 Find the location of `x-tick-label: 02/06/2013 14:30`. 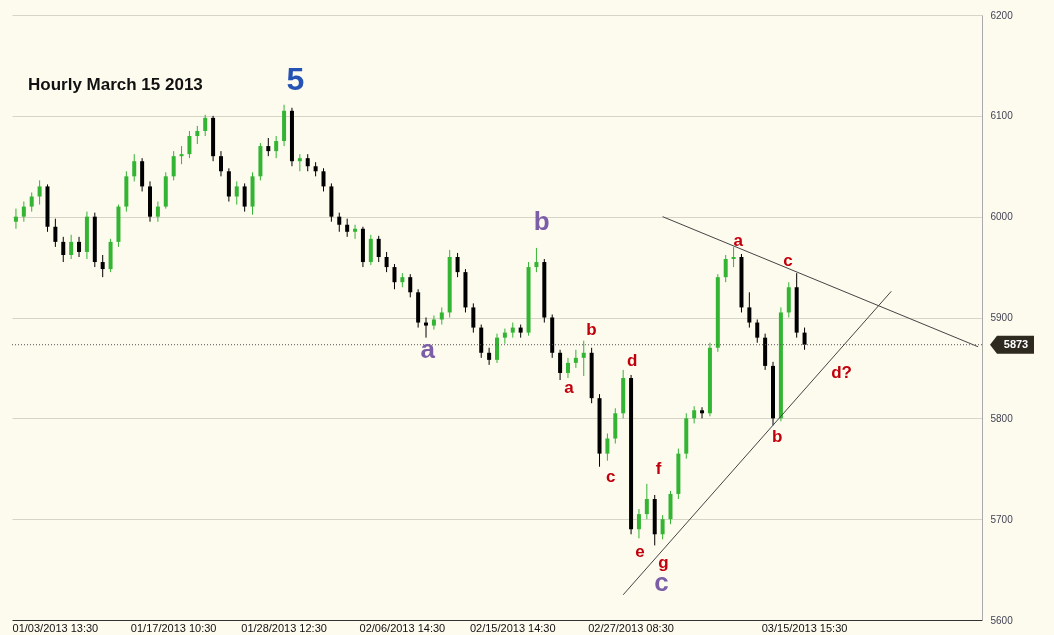

x-tick-label: 02/06/2013 14:30 is located at coordinates (402, 627).